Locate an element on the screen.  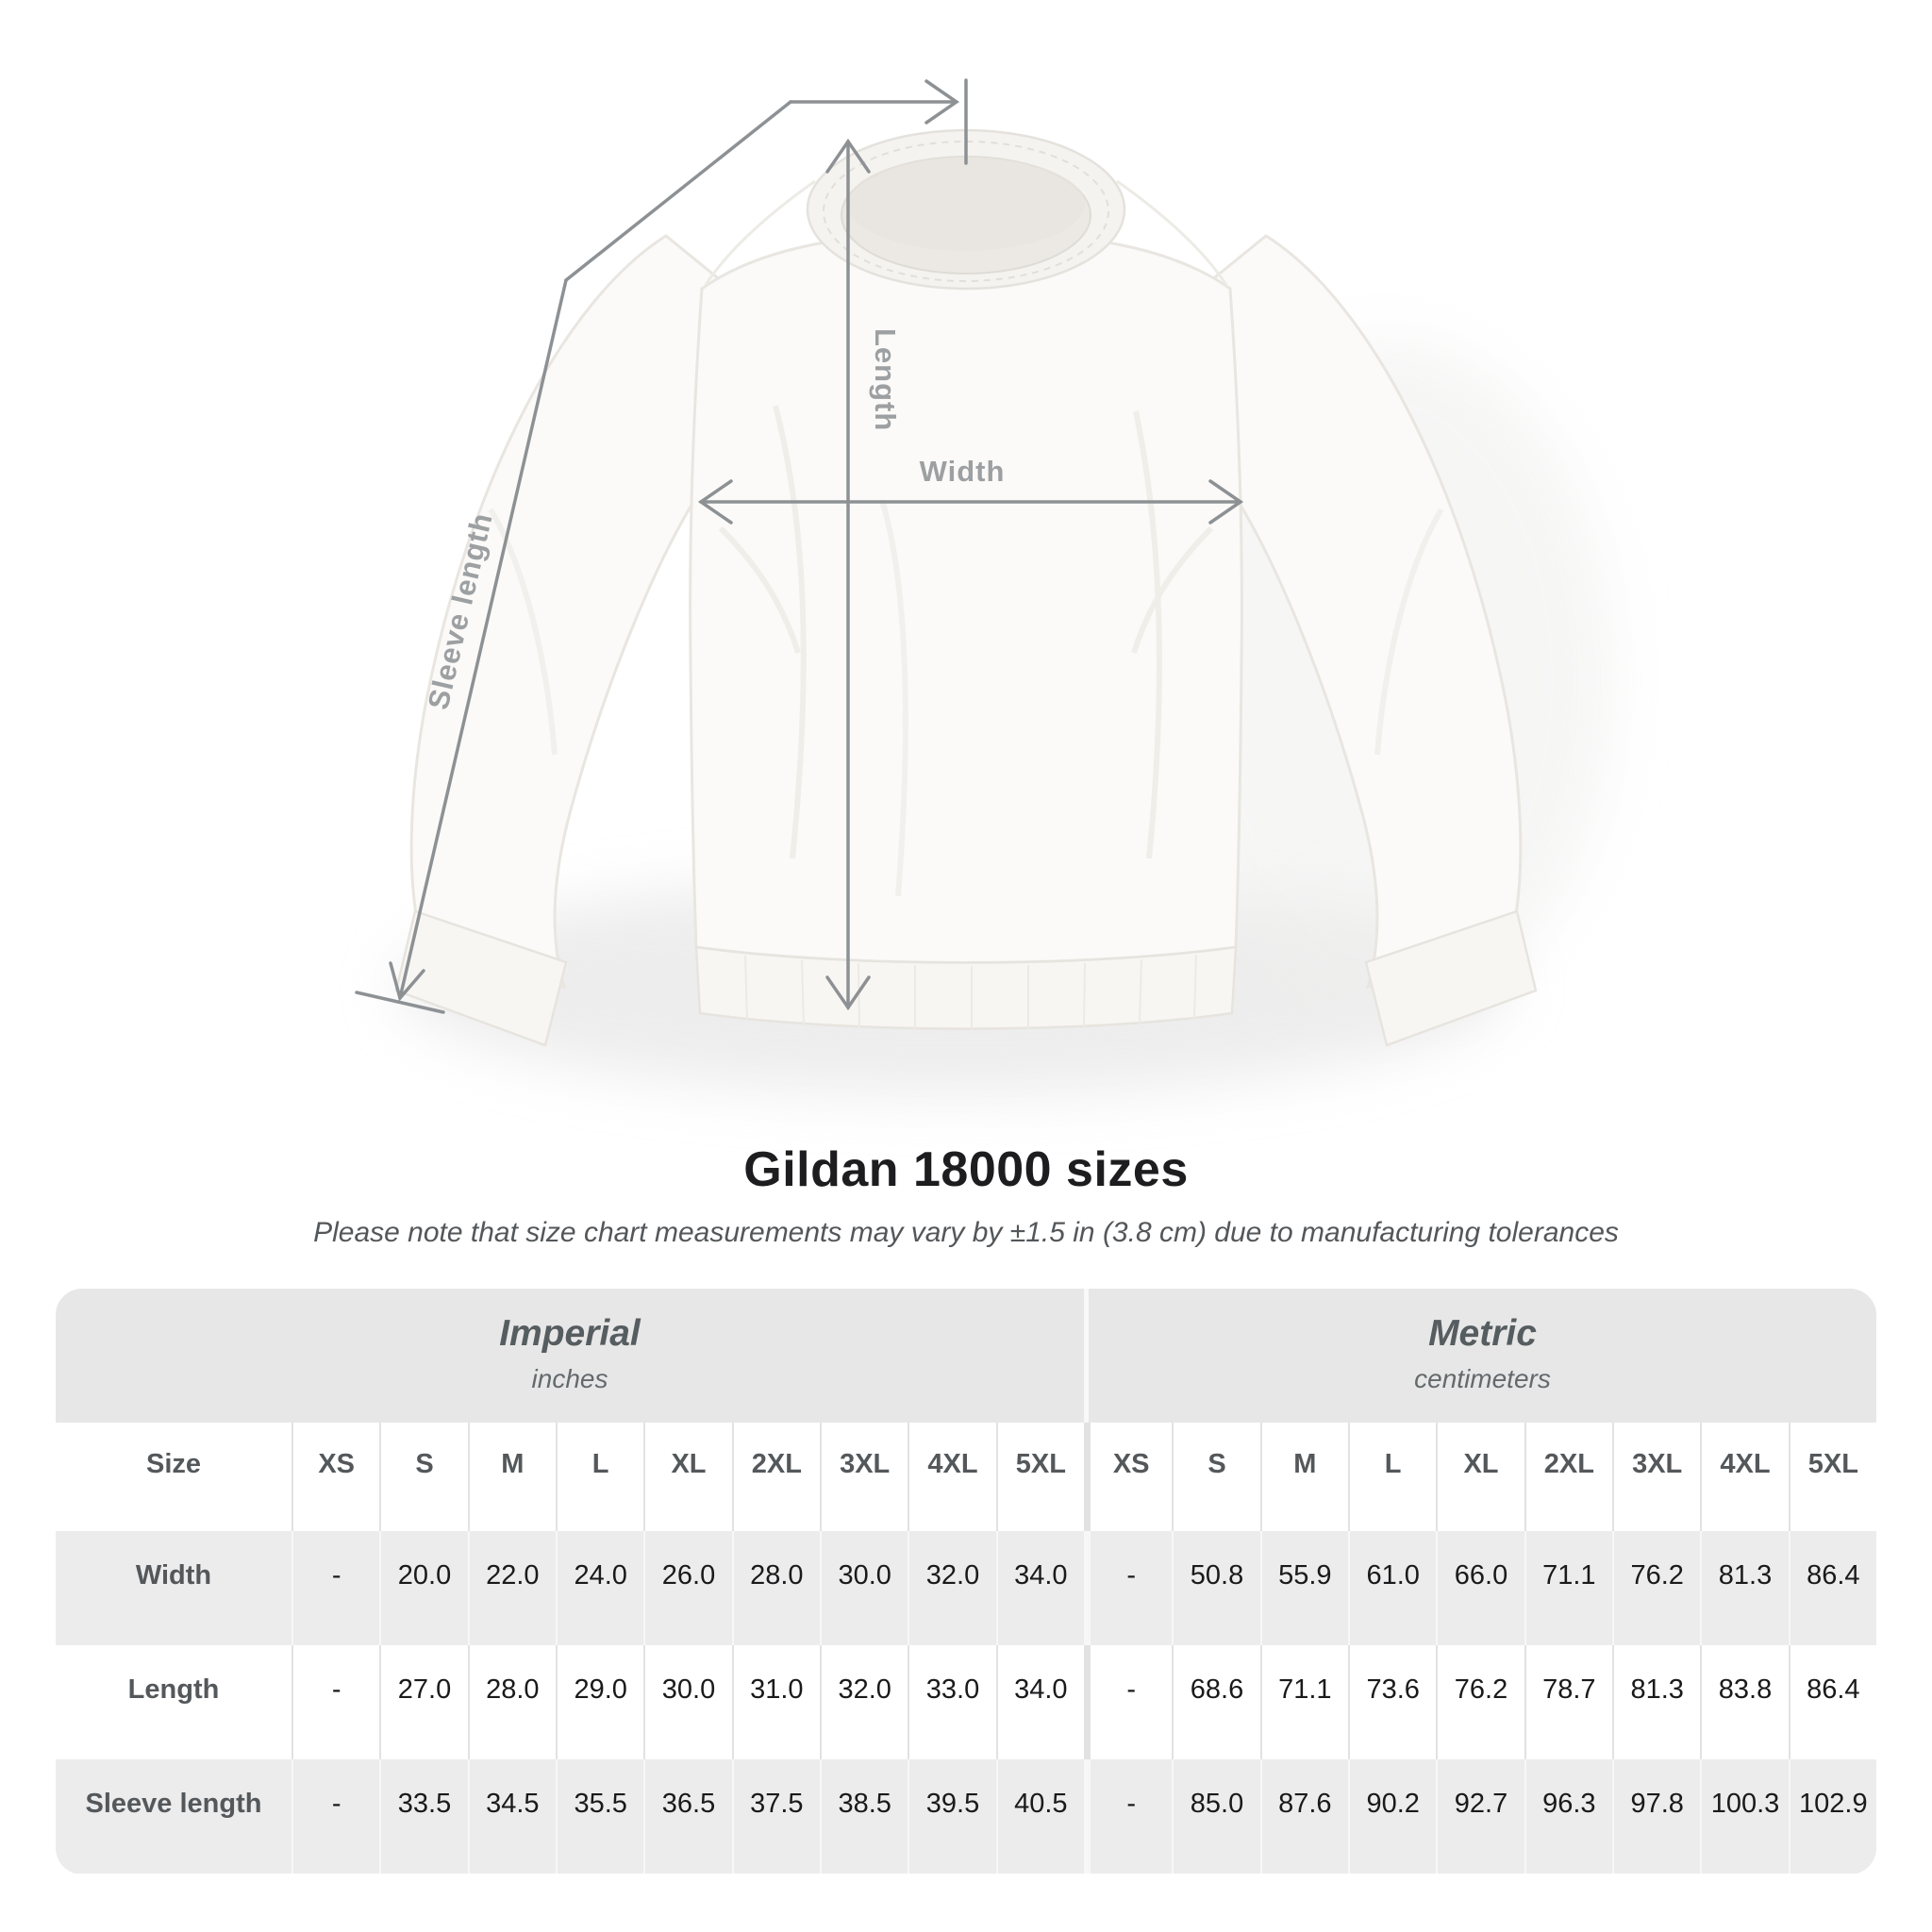
size-header-imperial-2xl: 2XL is located at coordinates (775, 1477).